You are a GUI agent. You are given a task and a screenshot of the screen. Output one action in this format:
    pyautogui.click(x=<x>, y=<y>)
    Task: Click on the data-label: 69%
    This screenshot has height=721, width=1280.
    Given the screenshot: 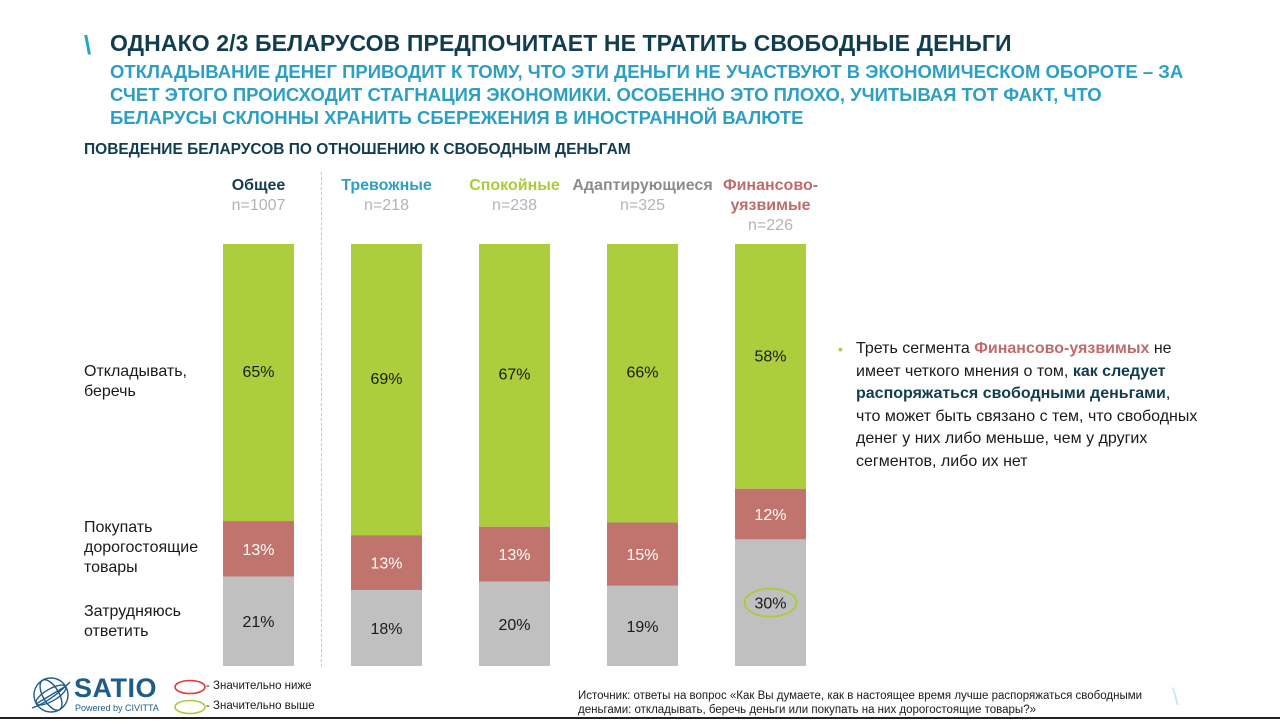 What is the action you would take?
    pyautogui.click(x=386, y=379)
    